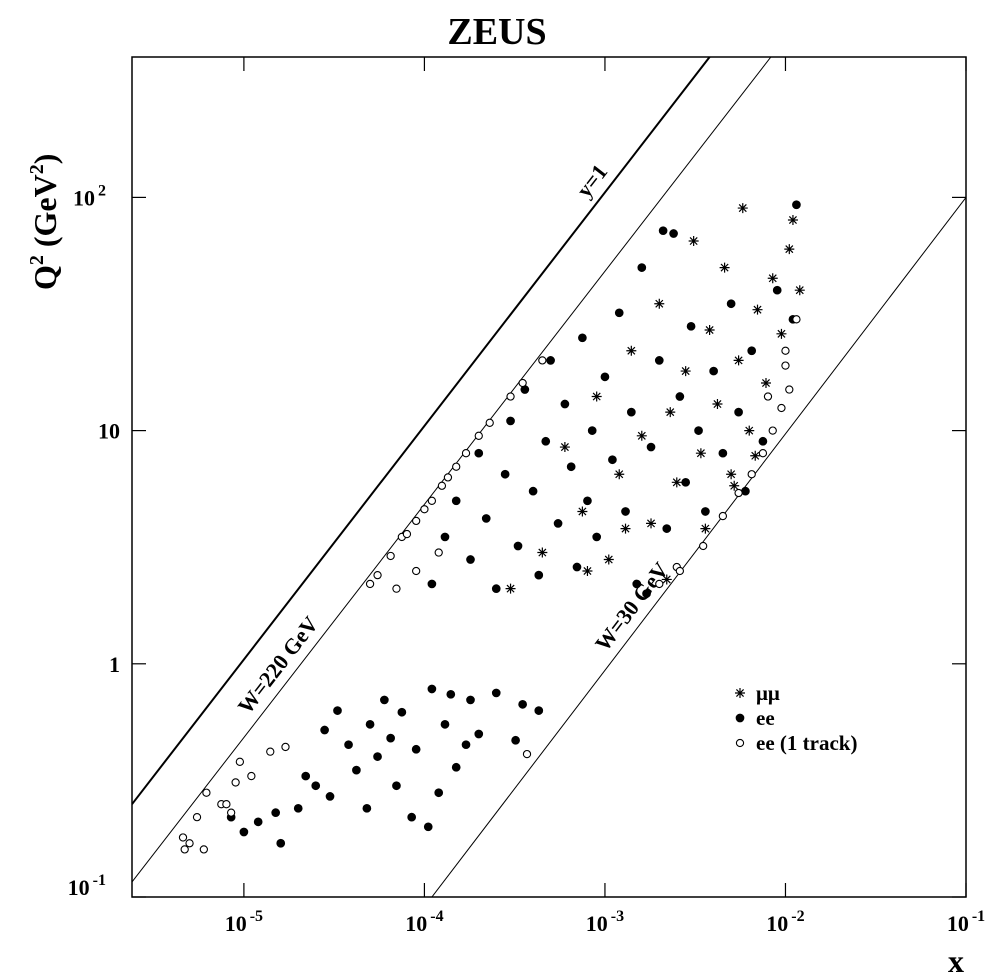  I want to click on chart-title: ZEUS, so click(496, 32).